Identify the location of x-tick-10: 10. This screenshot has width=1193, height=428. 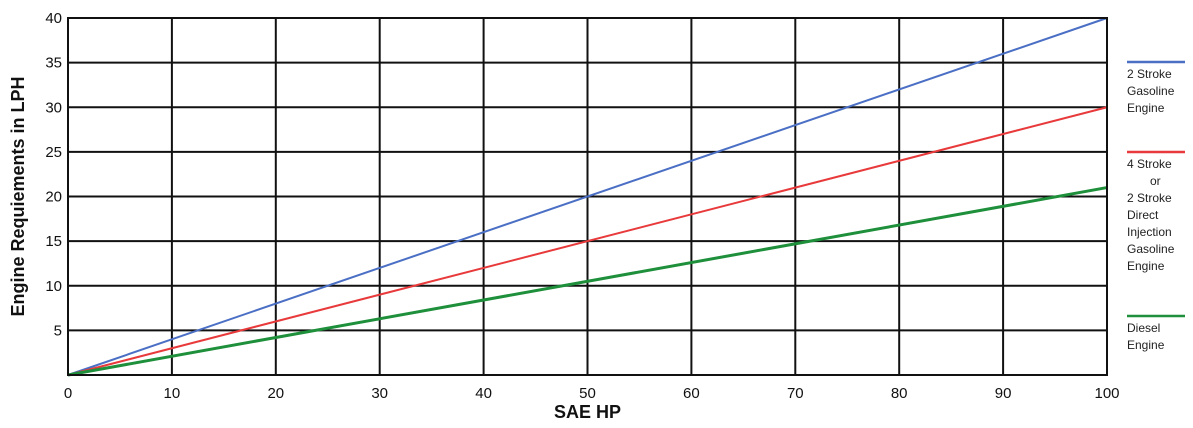
(172, 393).